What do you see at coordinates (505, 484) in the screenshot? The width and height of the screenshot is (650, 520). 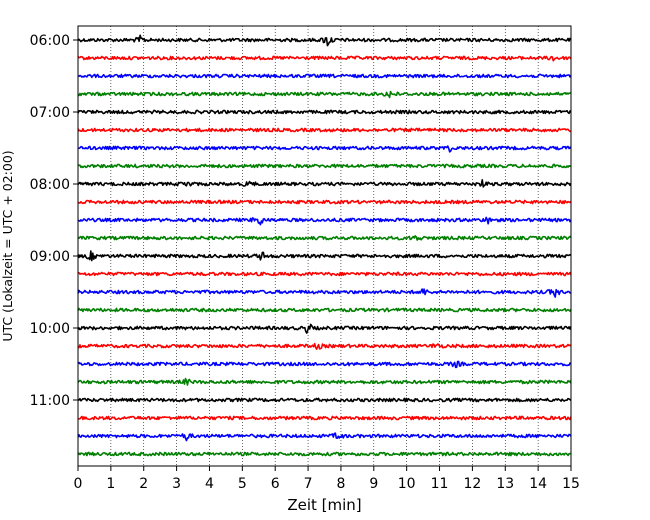 I see `x-tick-label: 13` at bounding box center [505, 484].